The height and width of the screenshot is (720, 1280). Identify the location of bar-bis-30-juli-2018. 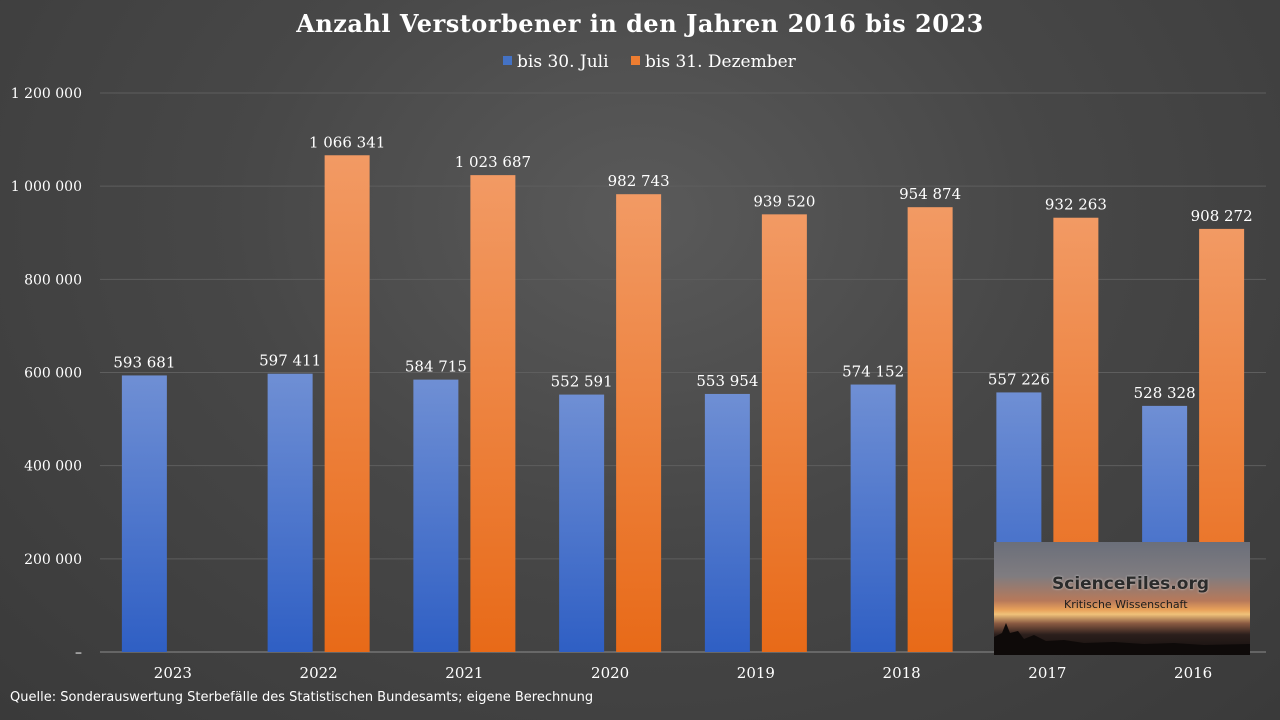
(873, 518).